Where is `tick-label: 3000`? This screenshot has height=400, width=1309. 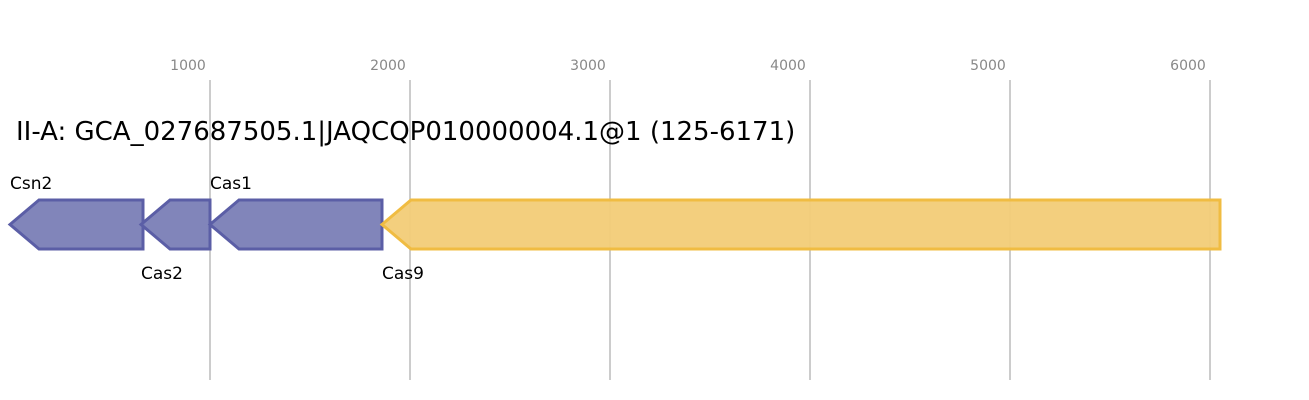 tick-label: 3000 is located at coordinates (588, 66).